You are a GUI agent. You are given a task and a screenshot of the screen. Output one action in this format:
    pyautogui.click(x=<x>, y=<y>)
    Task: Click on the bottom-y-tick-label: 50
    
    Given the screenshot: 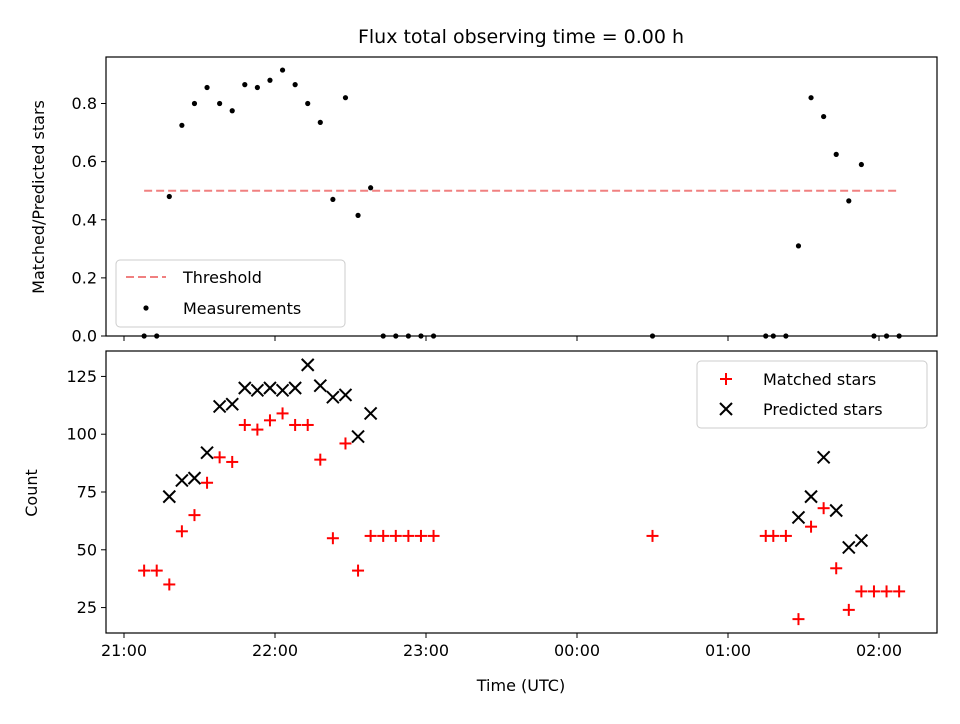 What is the action you would take?
    pyautogui.click(x=87, y=549)
    